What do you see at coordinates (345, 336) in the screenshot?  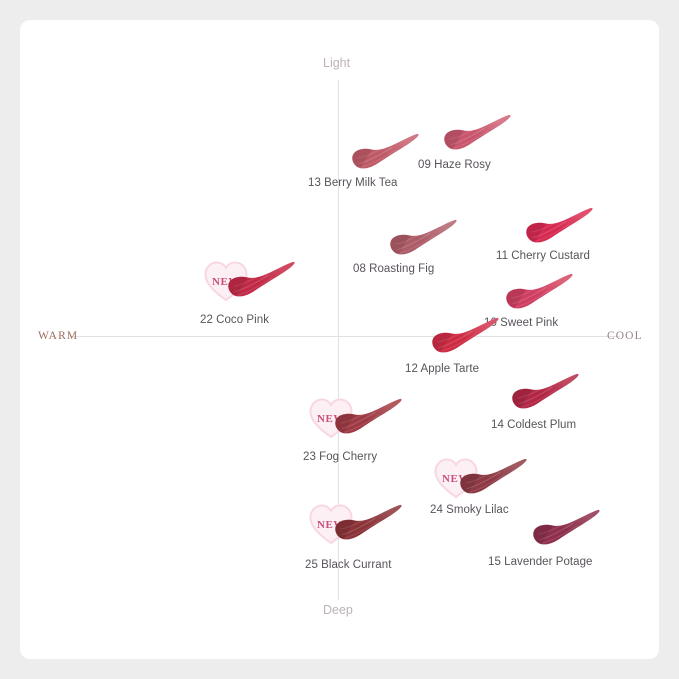 I see `horizontal-axis-line` at bounding box center [345, 336].